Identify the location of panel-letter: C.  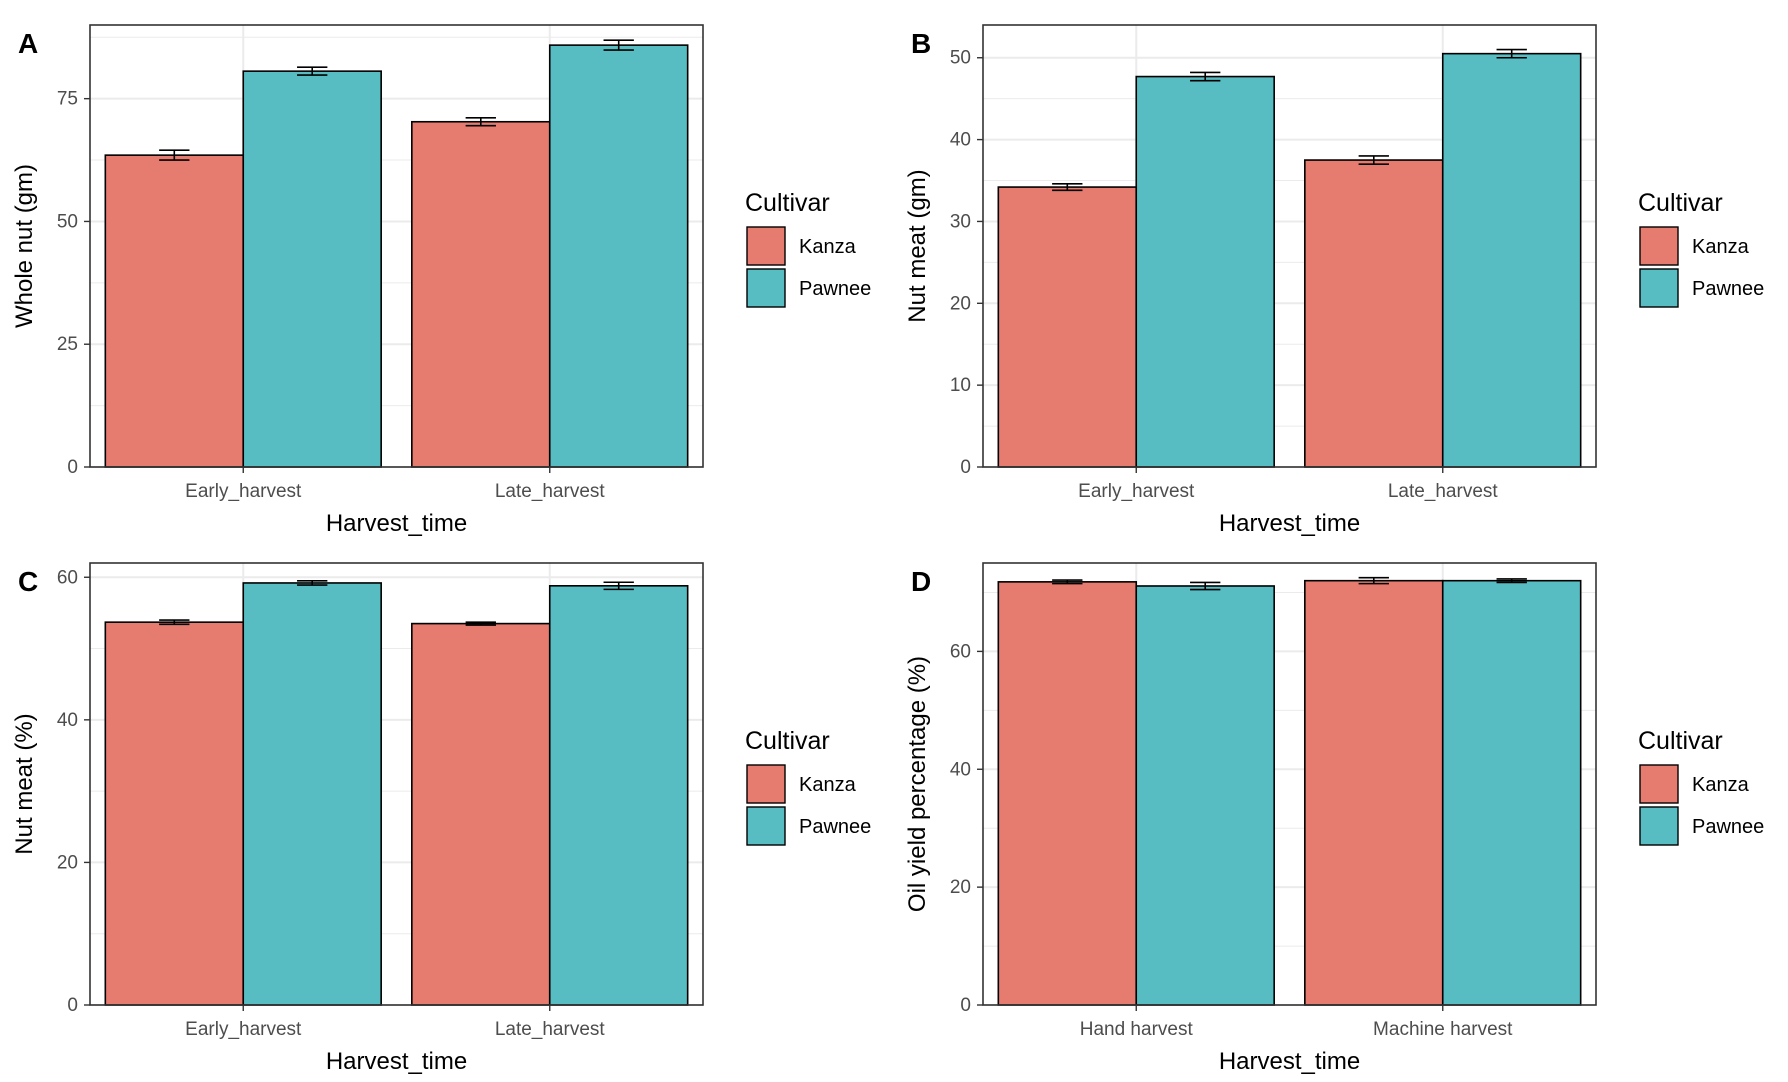
(28, 581).